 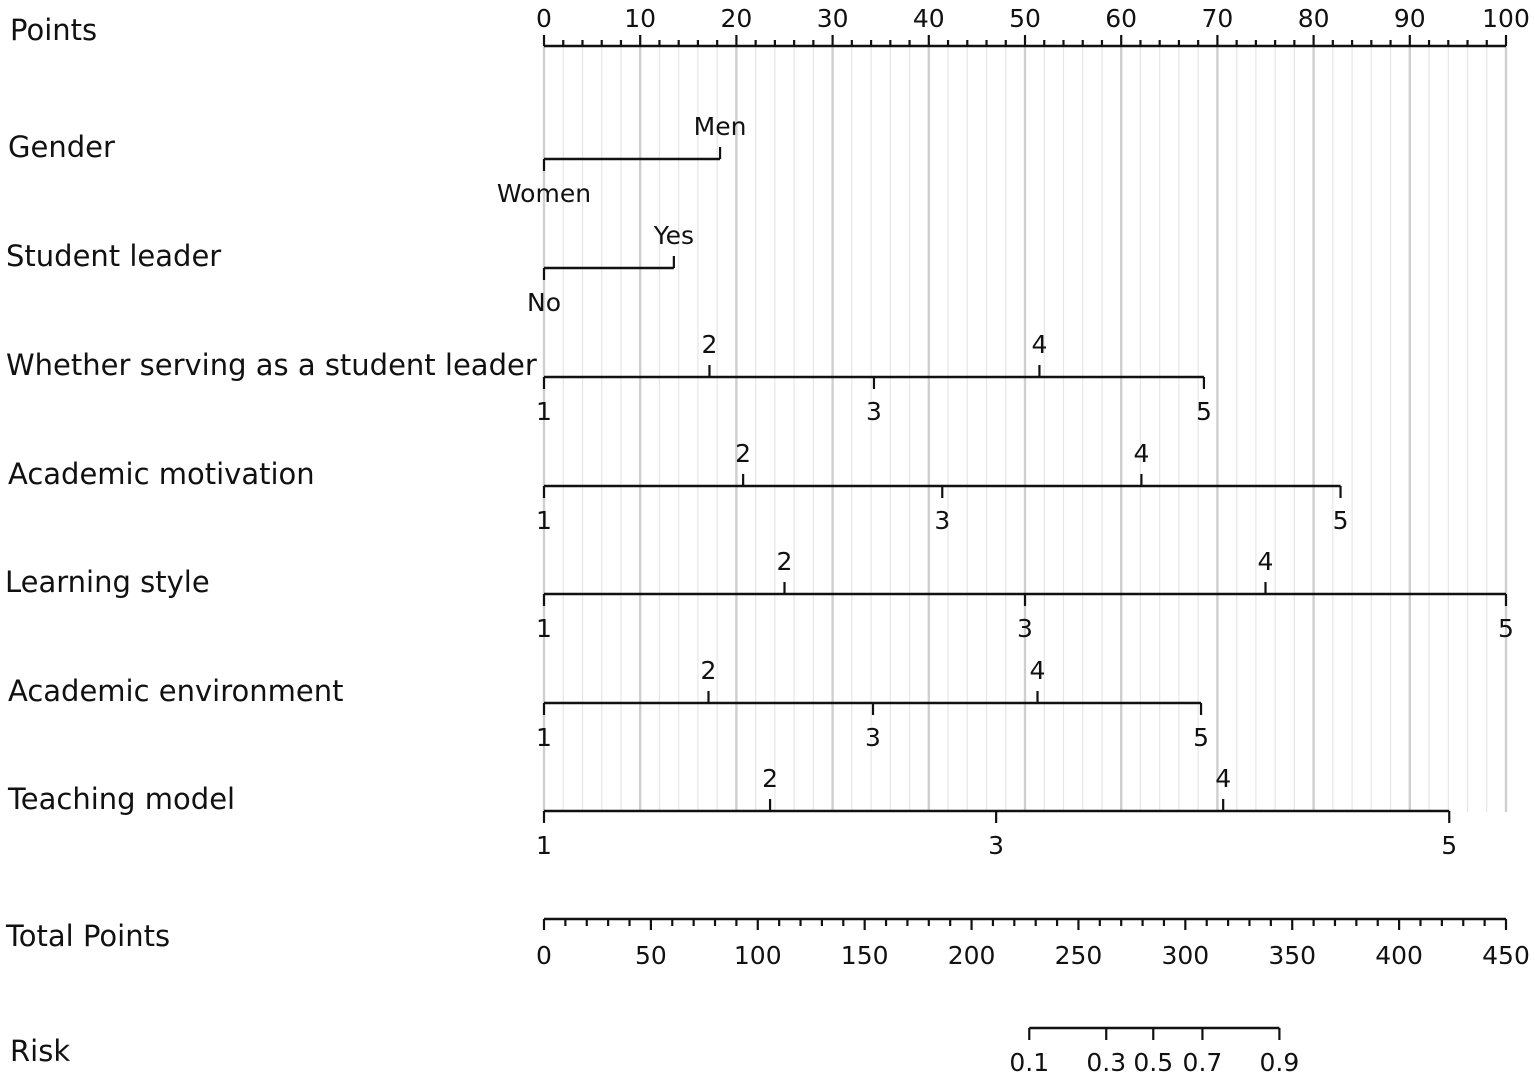 I want to click on points-axis-tick-label: 100, so click(x=1506, y=18).